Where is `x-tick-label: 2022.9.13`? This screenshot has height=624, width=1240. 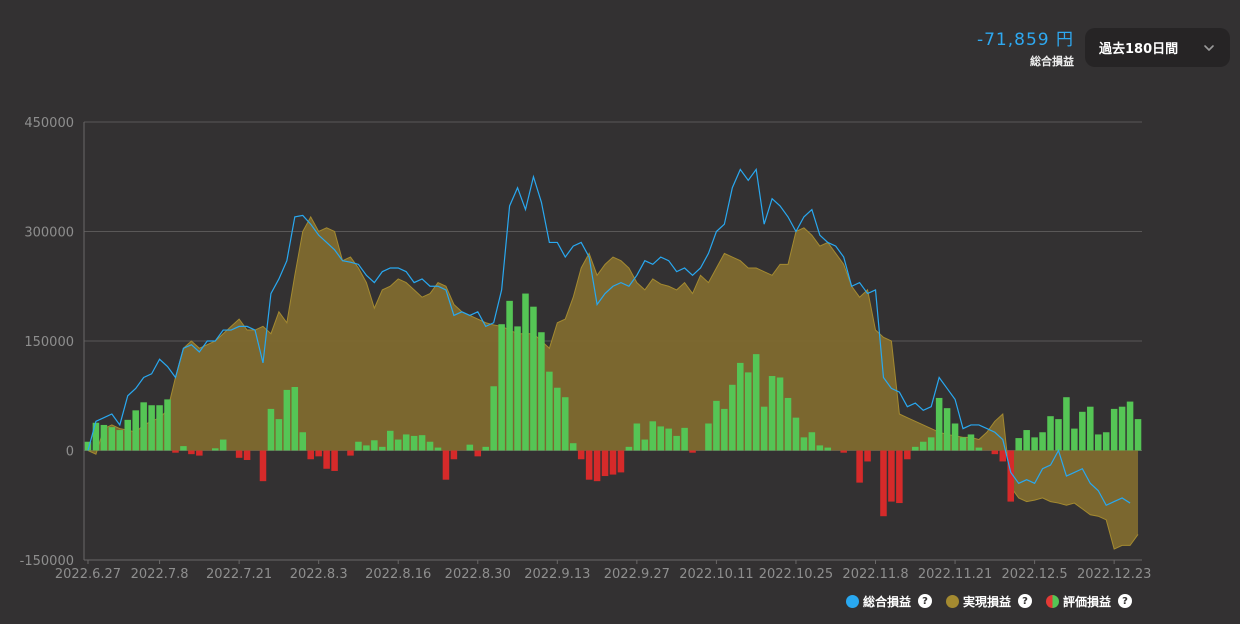 x-tick-label: 2022.9.13 is located at coordinates (557, 574).